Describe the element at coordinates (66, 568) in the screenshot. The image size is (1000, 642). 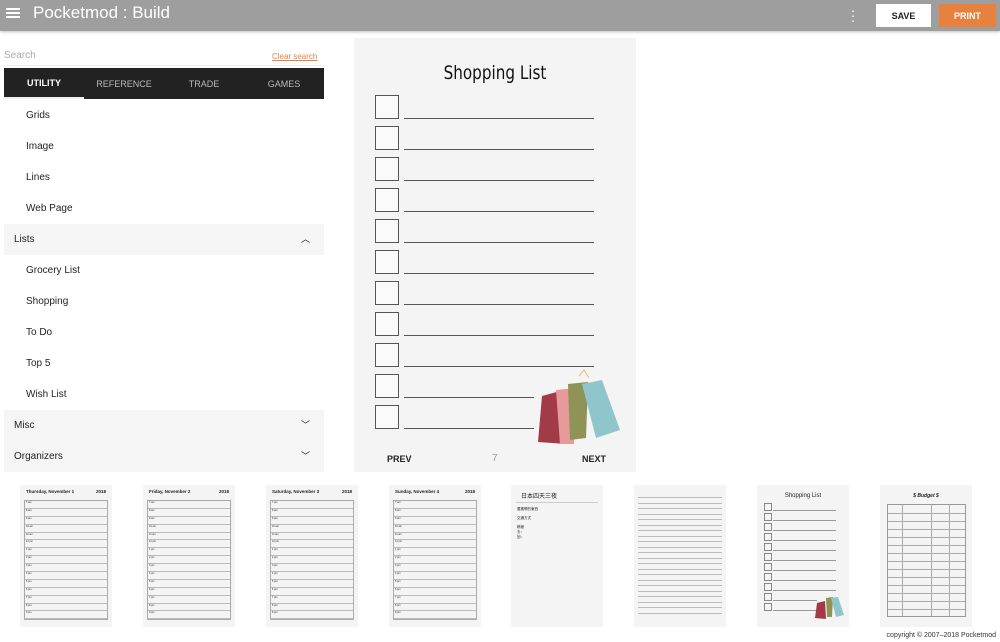
I see `hour-row: 3 pm` at that location.